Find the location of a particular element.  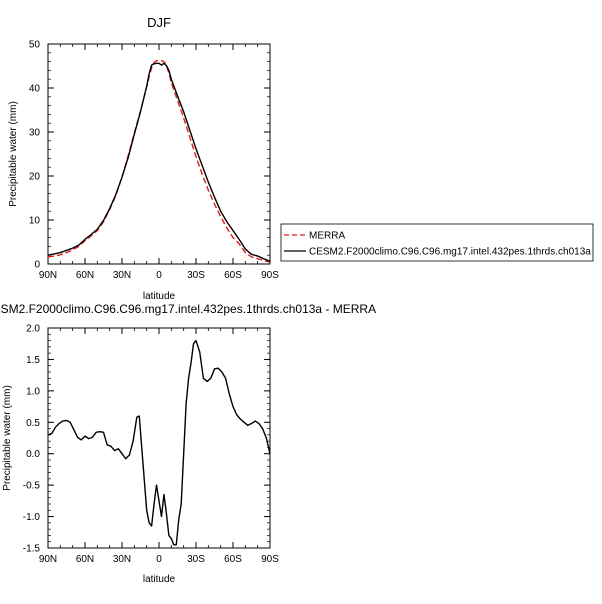

top-y-tick-label: 50 is located at coordinates (35, 45).